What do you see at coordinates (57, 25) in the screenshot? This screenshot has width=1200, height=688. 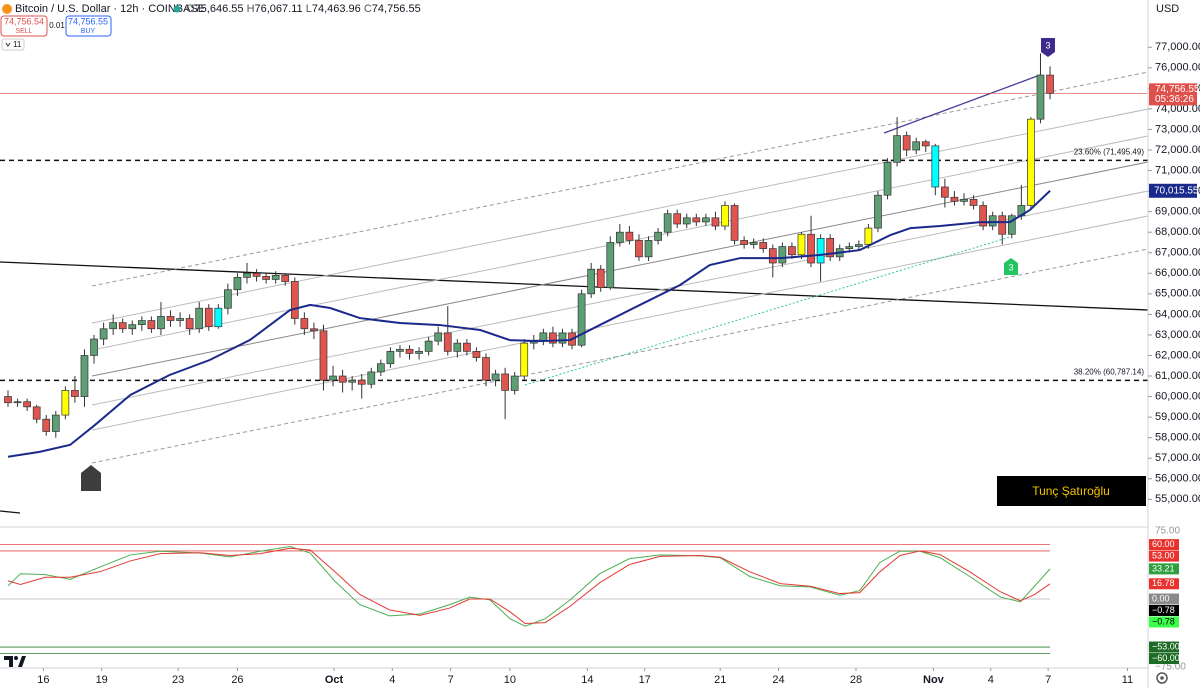 I see `spread: 0.01` at bounding box center [57, 25].